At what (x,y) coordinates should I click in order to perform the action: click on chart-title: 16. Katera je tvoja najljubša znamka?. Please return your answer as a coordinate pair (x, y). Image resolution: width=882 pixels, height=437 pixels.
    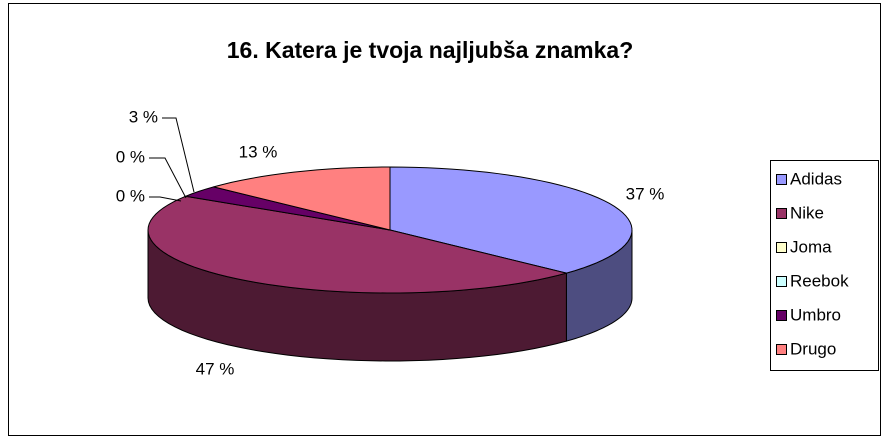
    Looking at the image, I should click on (430, 50).